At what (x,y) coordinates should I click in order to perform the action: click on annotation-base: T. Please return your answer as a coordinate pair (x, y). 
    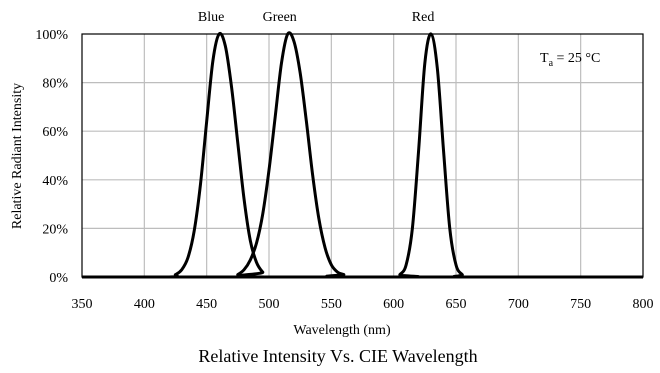
    Looking at the image, I should click on (544, 58).